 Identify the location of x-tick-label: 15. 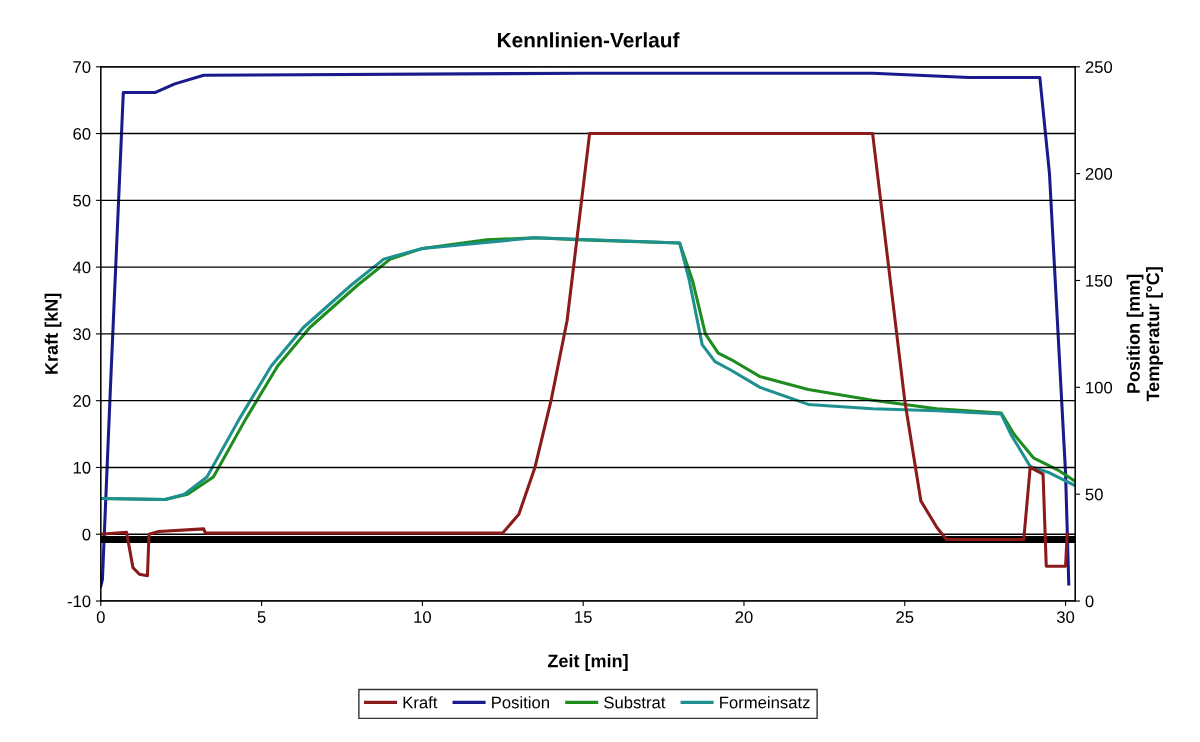
(583, 617).